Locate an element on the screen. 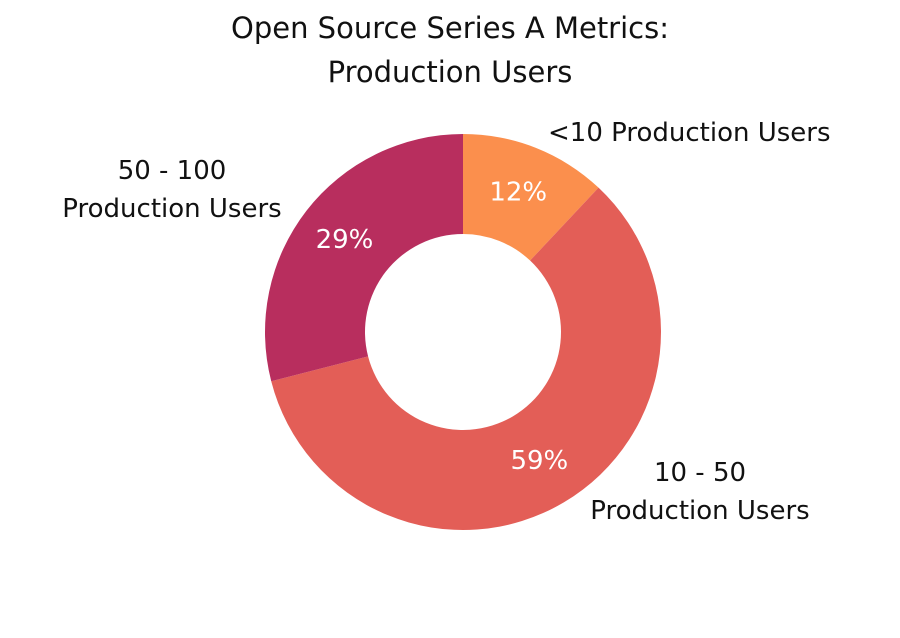  donut-slice-label-2: 29% is located at coordinates (345, 240).